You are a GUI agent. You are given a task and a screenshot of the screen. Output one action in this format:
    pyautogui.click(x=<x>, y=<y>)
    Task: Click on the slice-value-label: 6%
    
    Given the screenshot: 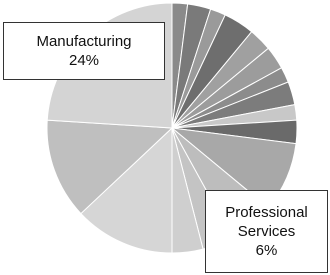 What is the action you would take?
    pyautogui.click(x=266, y=250)
    